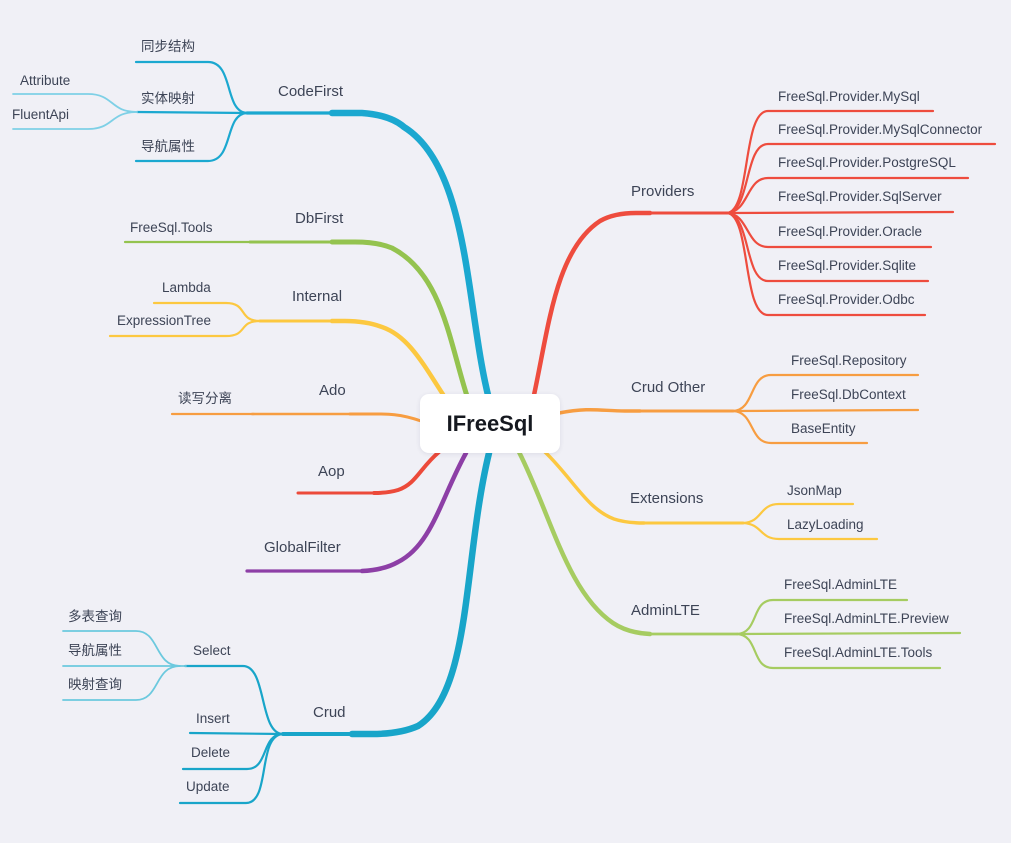  I want to click on node-expressiontree: ExpressionTree, so click(164, 320).